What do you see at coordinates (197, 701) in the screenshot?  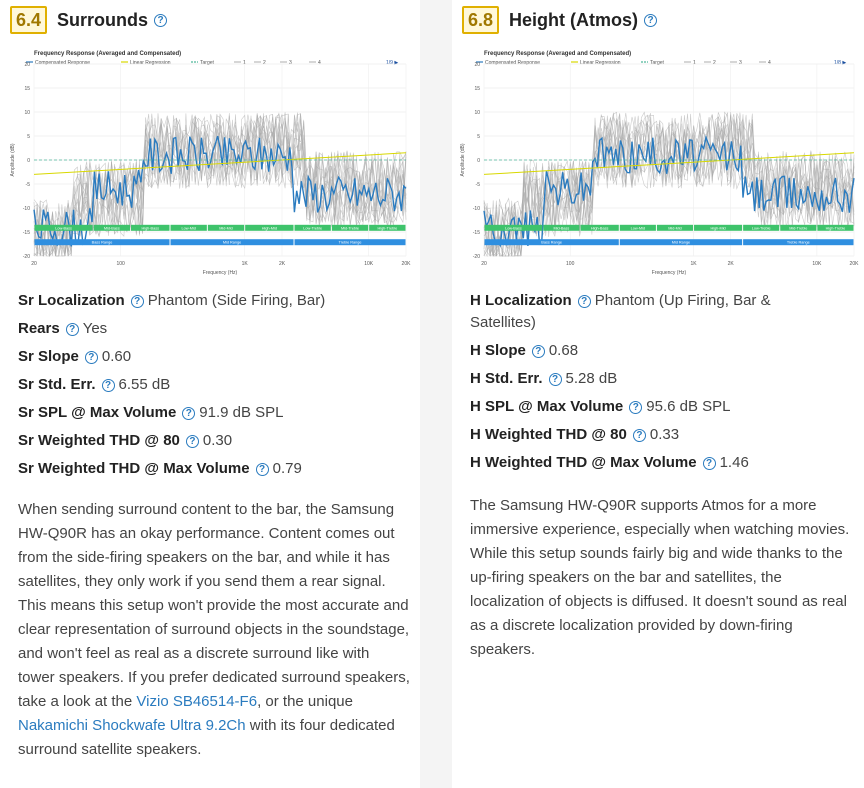 I see `product-link: Vizio SB46514-F6` at bounding box center [197, 701].